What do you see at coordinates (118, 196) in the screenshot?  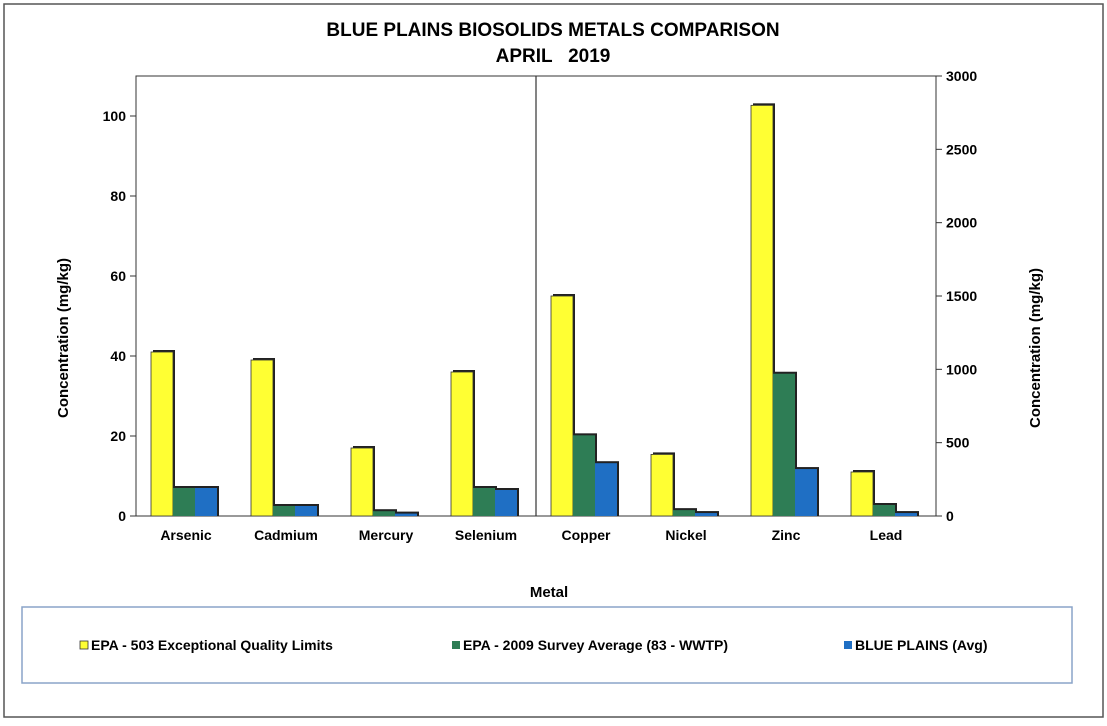 I see `left-tick-label: 80` at bounding box center [118, 196].